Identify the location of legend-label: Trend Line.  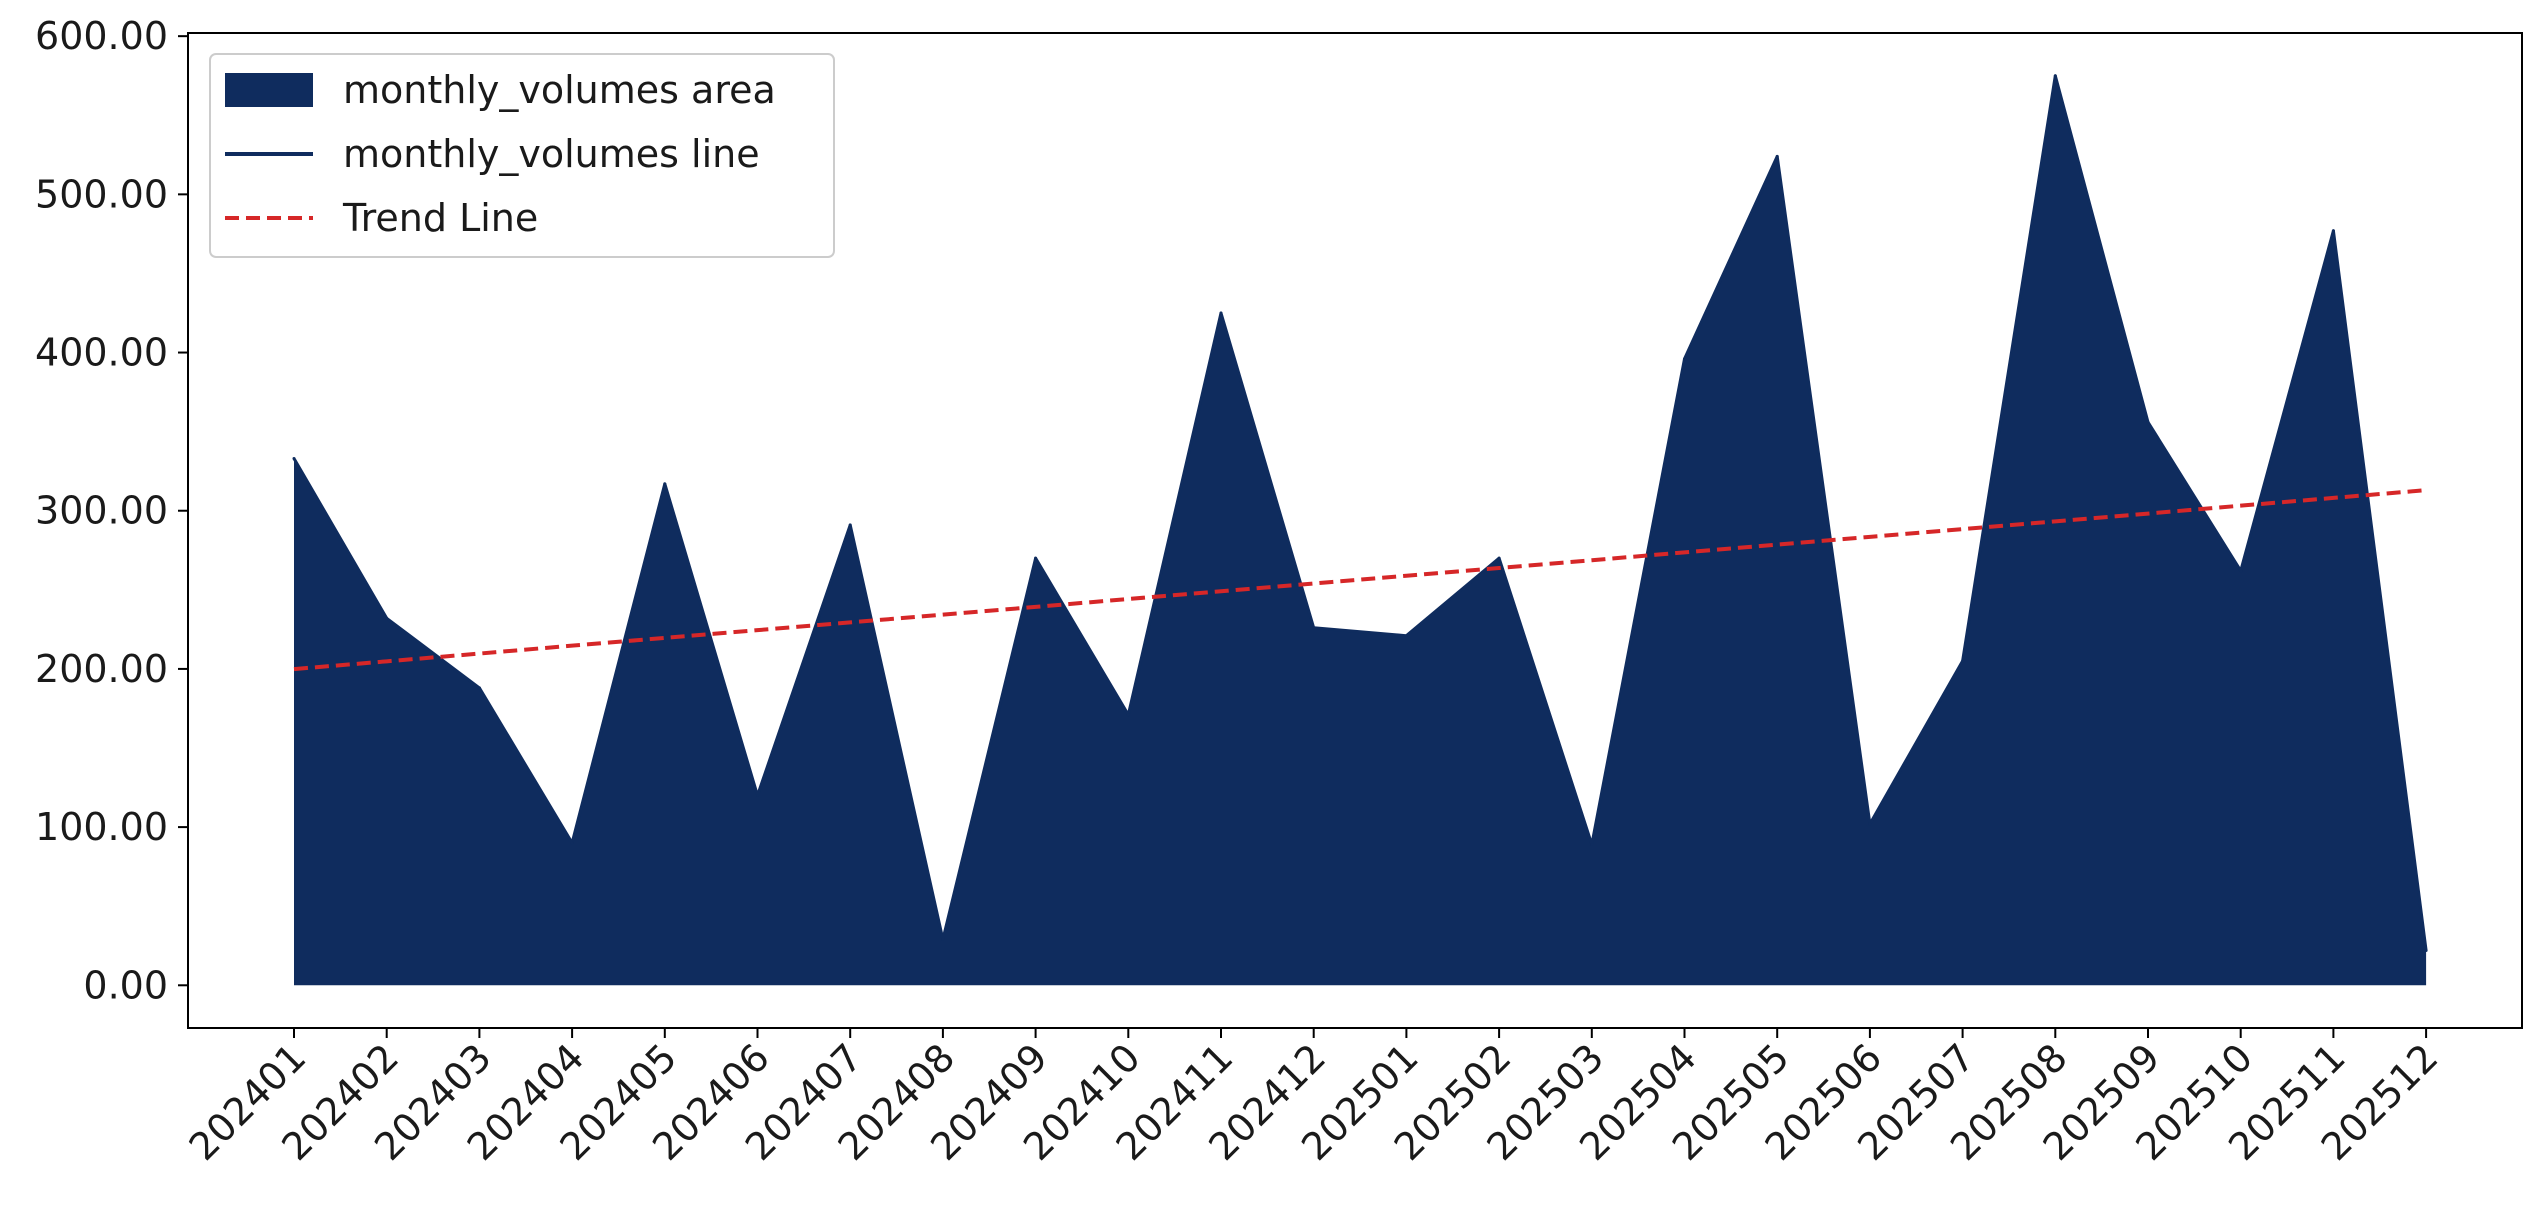
(440, 218).